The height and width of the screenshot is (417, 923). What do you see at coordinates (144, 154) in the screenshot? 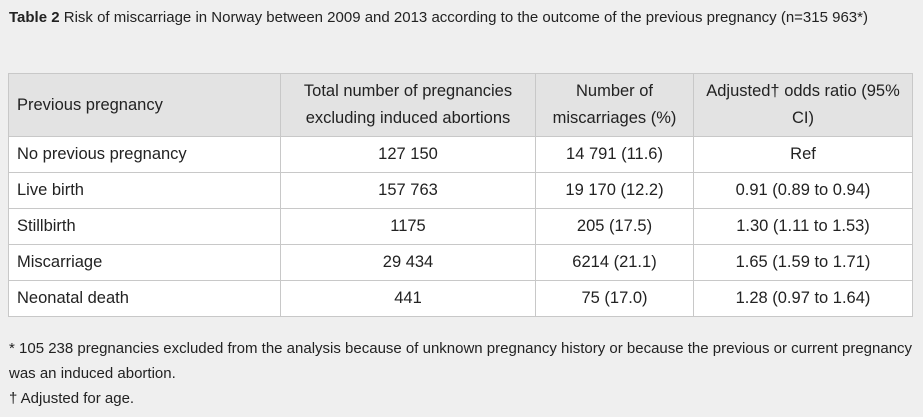
I see `cell-previous-pregnancy: No previous pregnancy` at bounding box center [144, 154].